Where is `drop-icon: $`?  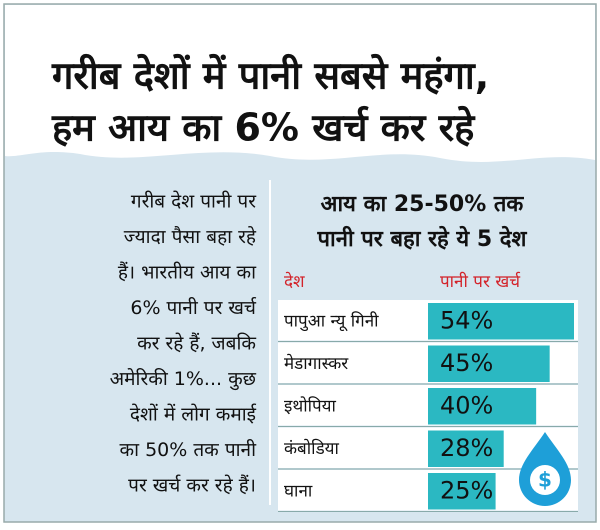 drop-icon: $ is located at coordinates (545, 469).